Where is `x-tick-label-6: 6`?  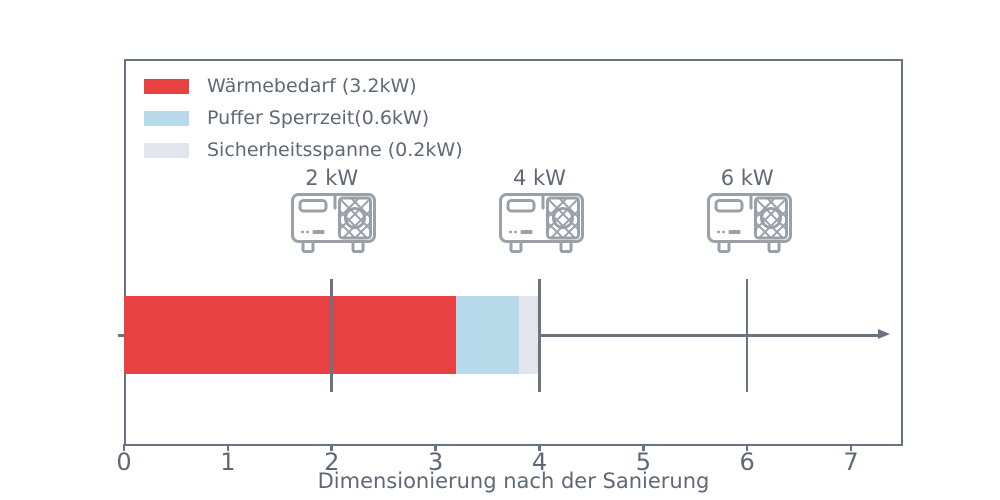
x-tick-label-6: 6 is located at coordinates (747, 462).